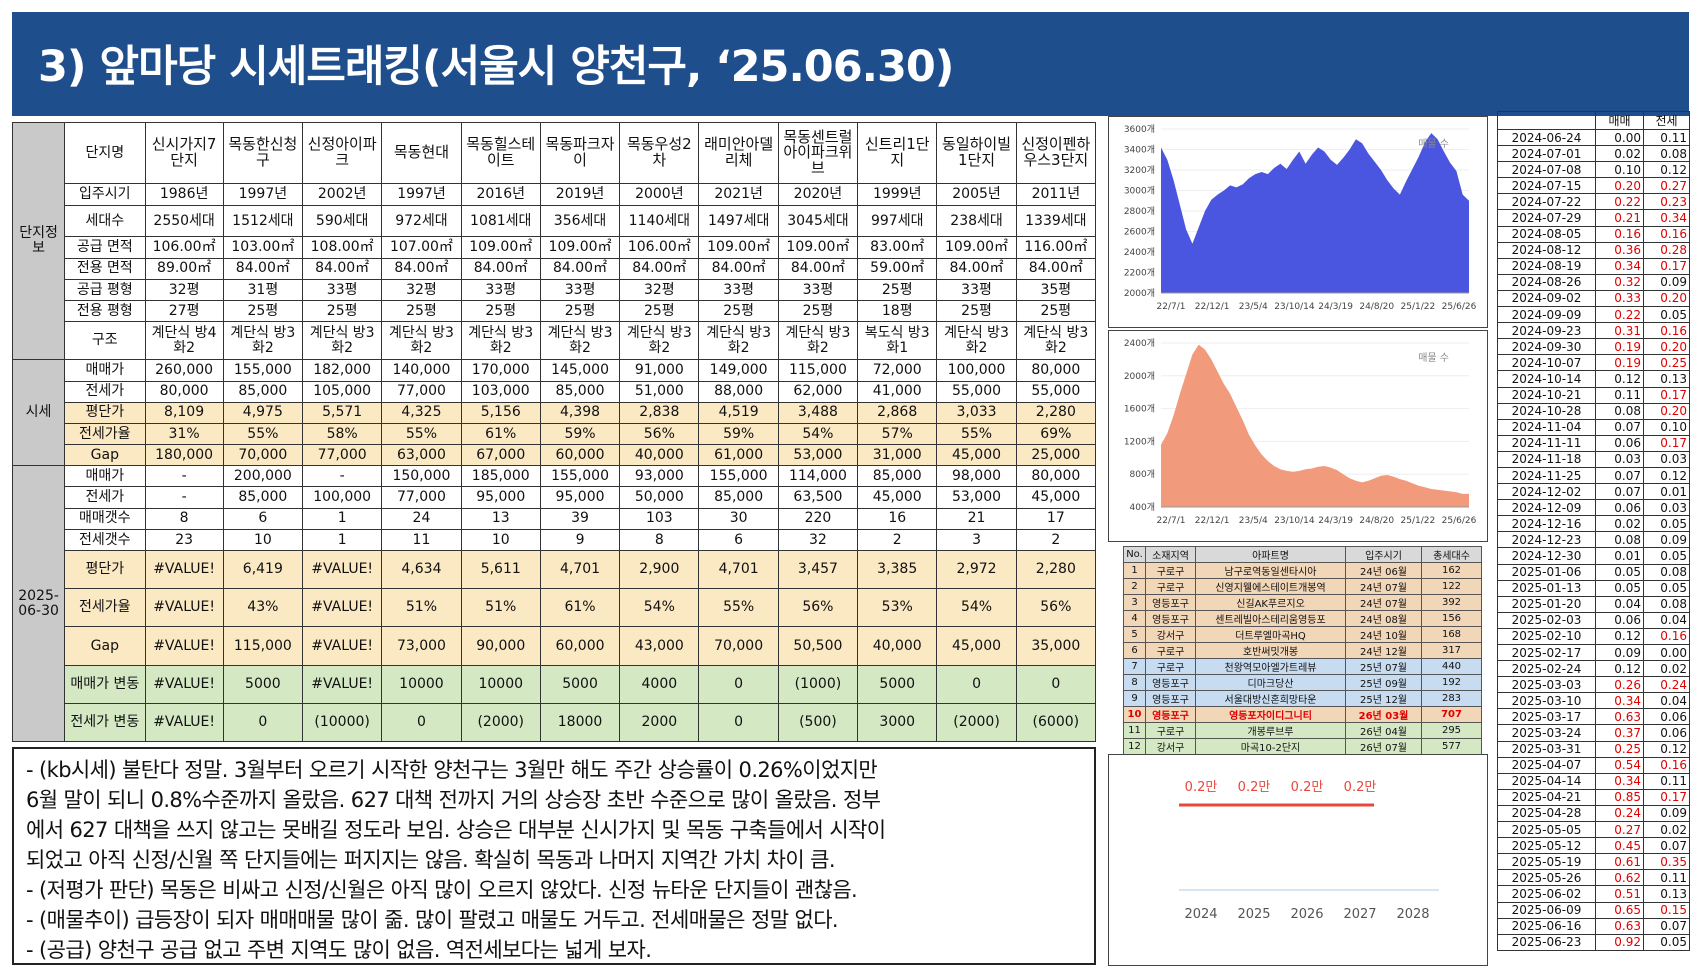 This screenshot has height=979, width=1701. Describe the element at coordinates (1546, 862) in the screenshot. I see `date-cell: 2025-05-19` at that location.